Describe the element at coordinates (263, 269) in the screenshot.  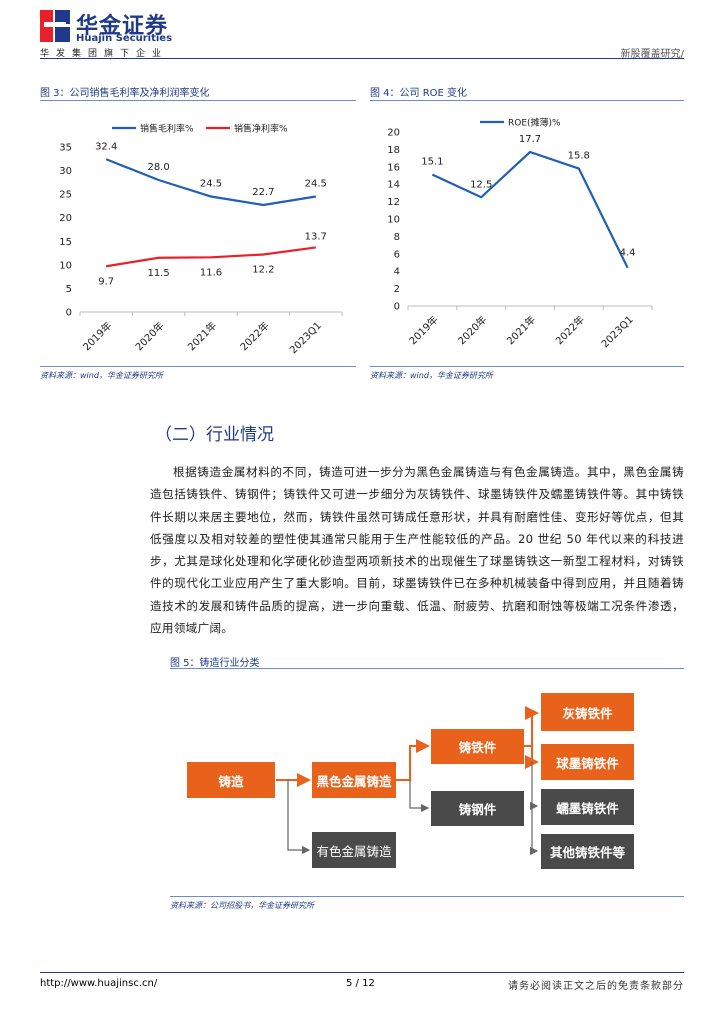
I see `data-label: 12.2` at that location.